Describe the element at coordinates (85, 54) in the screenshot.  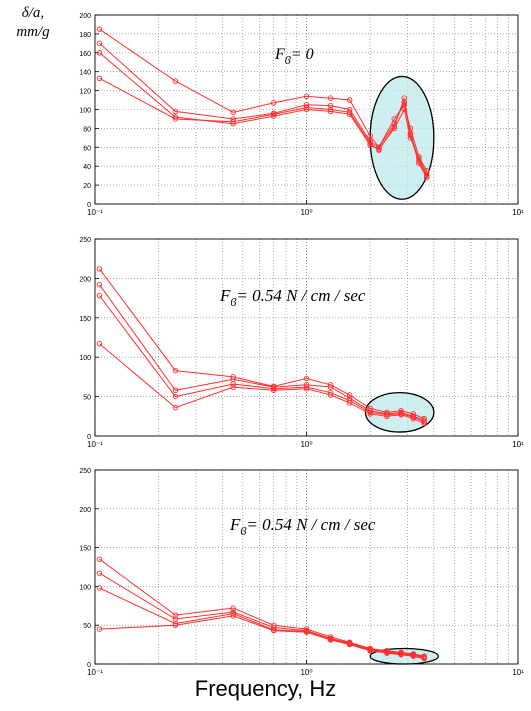
I see `y-tick-label: 160` at that location.